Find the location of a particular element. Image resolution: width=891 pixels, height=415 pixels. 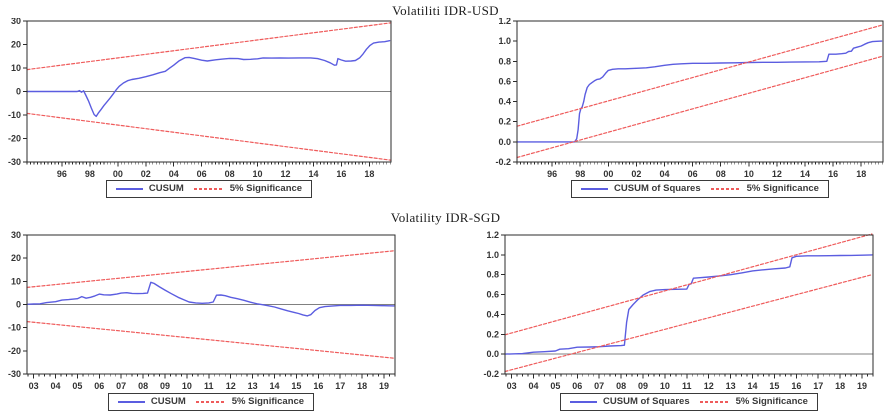

svg-text: 30 is located at coordinates (16, 235).